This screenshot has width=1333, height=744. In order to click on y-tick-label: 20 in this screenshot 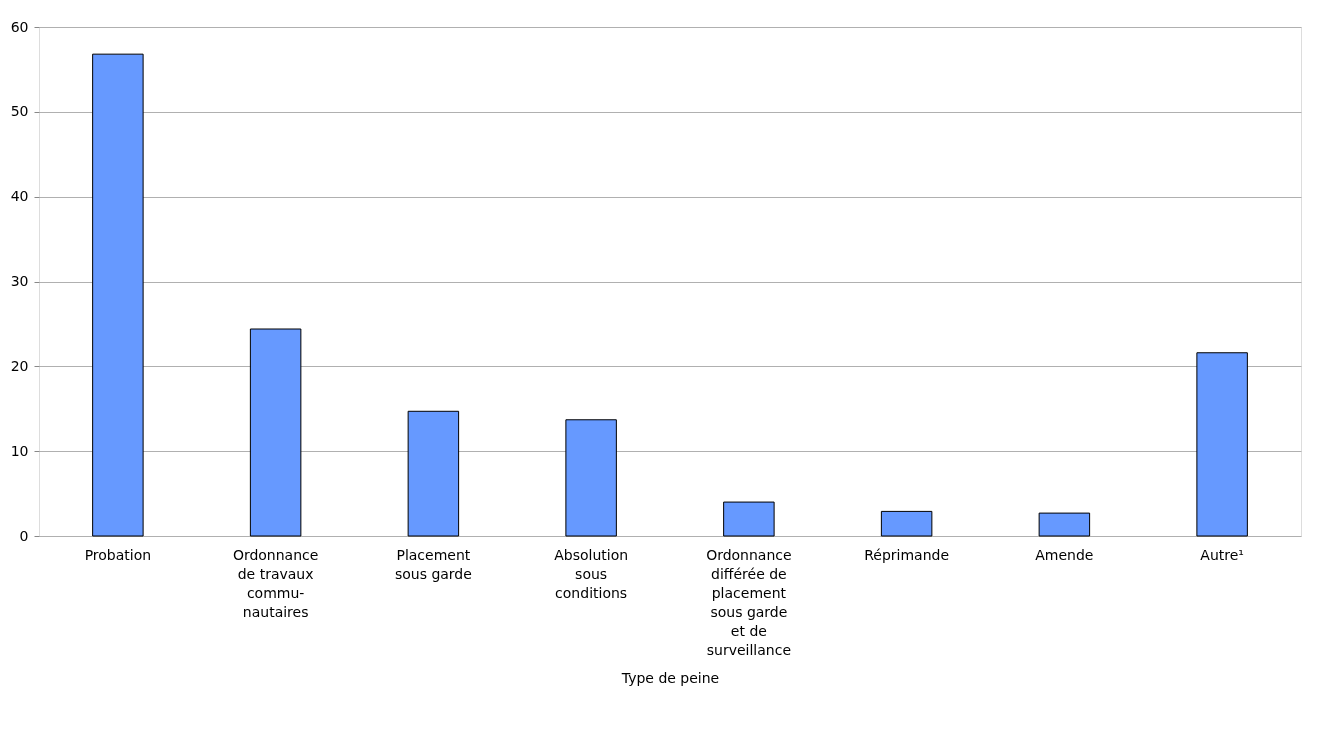, I will do `click(19, 365)`.